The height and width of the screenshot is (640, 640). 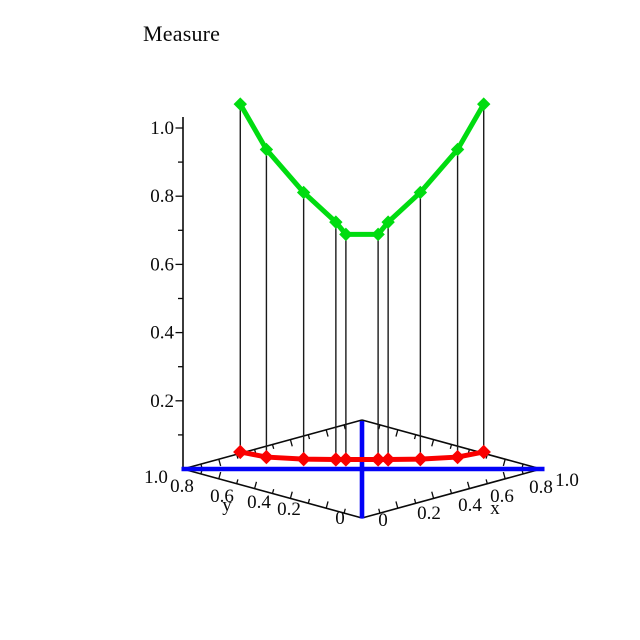 What do you see at coordinates (182, 486) in the screenshot?
I see `y-axis-tick-label: 0.8` at bounding box center [182, 486].